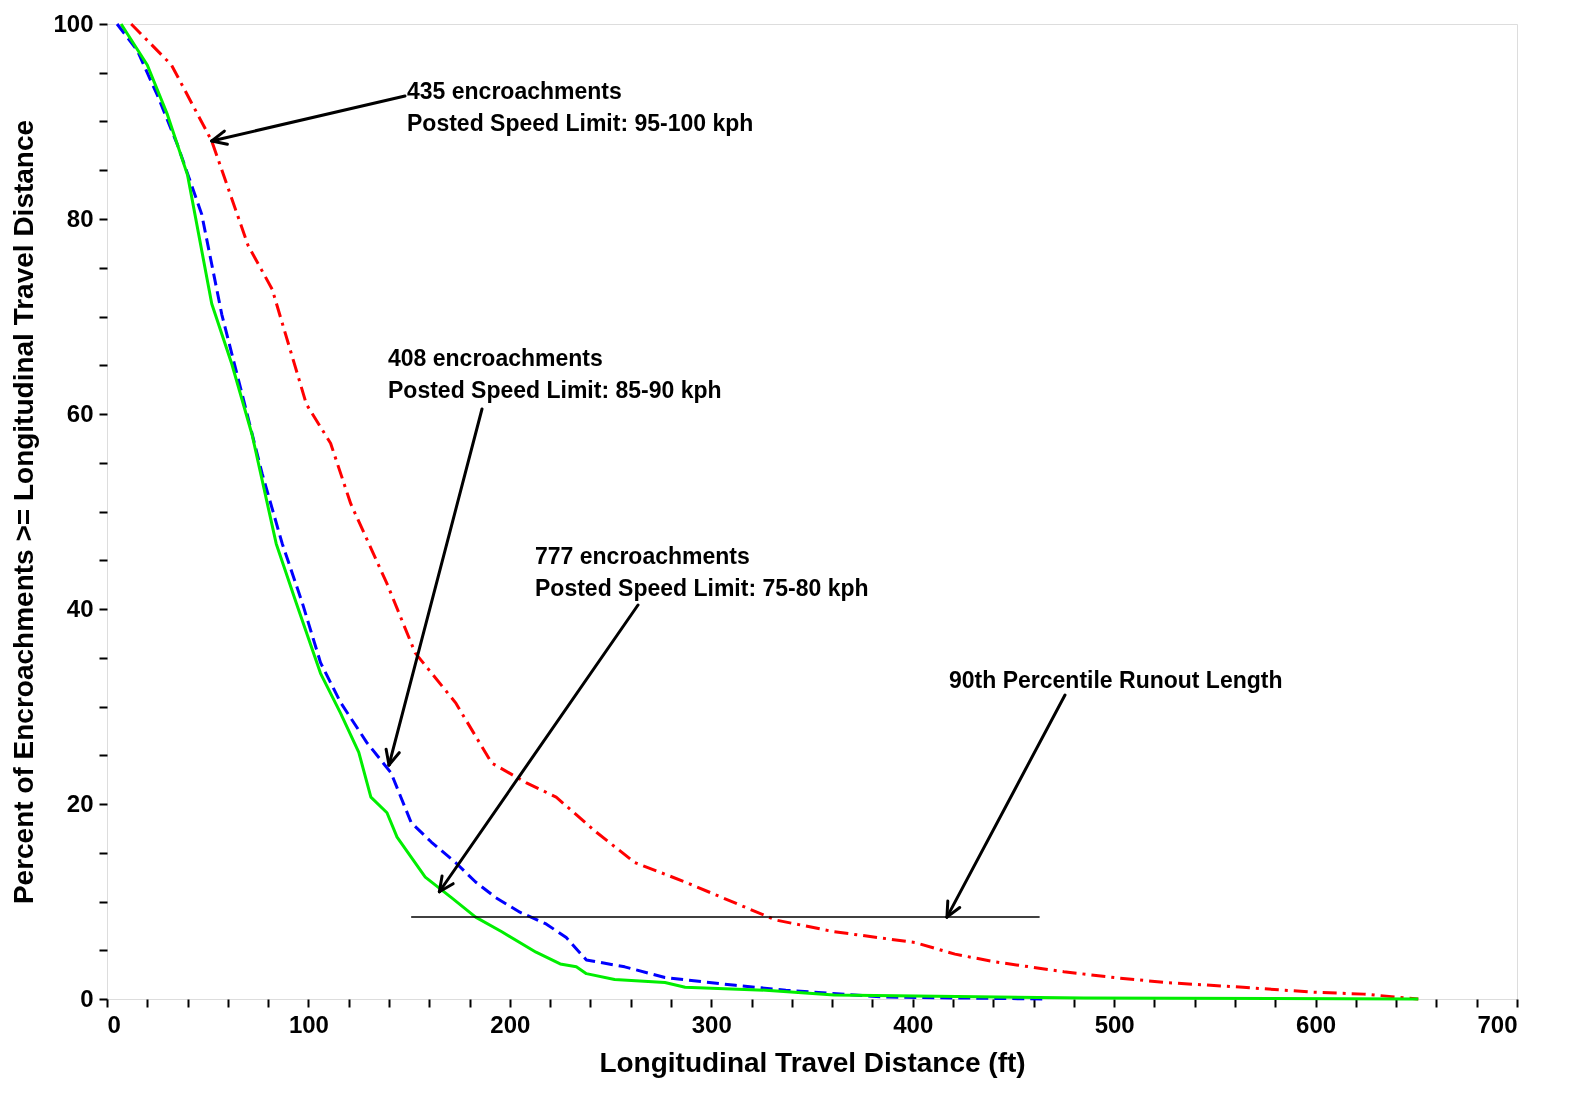  I want to click on x-tick-label: 100, so click(308, 1024).